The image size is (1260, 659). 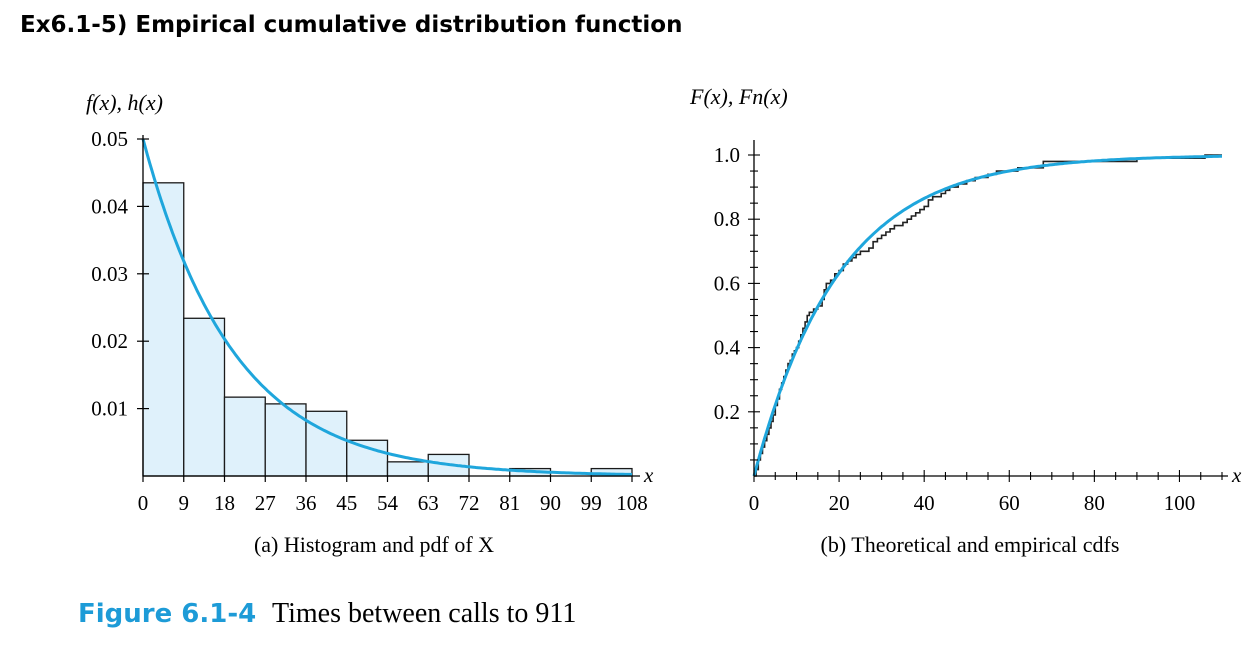 I want to click on x-tick-label: 45, so click(x=346, y=503).